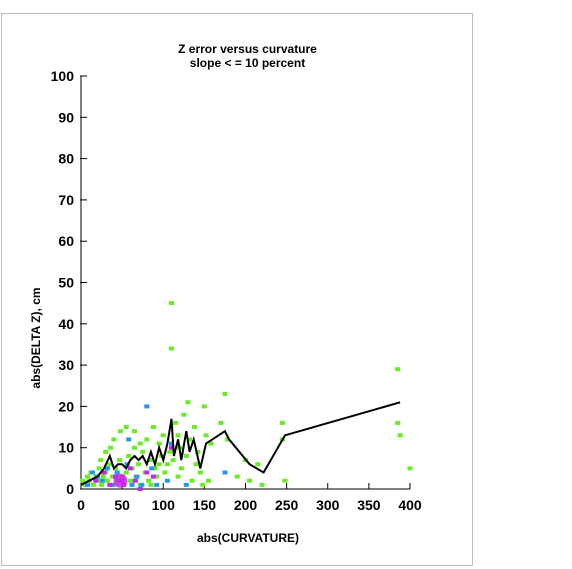 Image resolution: width=572 pixels, height=569 pixels. I want to click on y-tick-label: 20, so click(66, 406).